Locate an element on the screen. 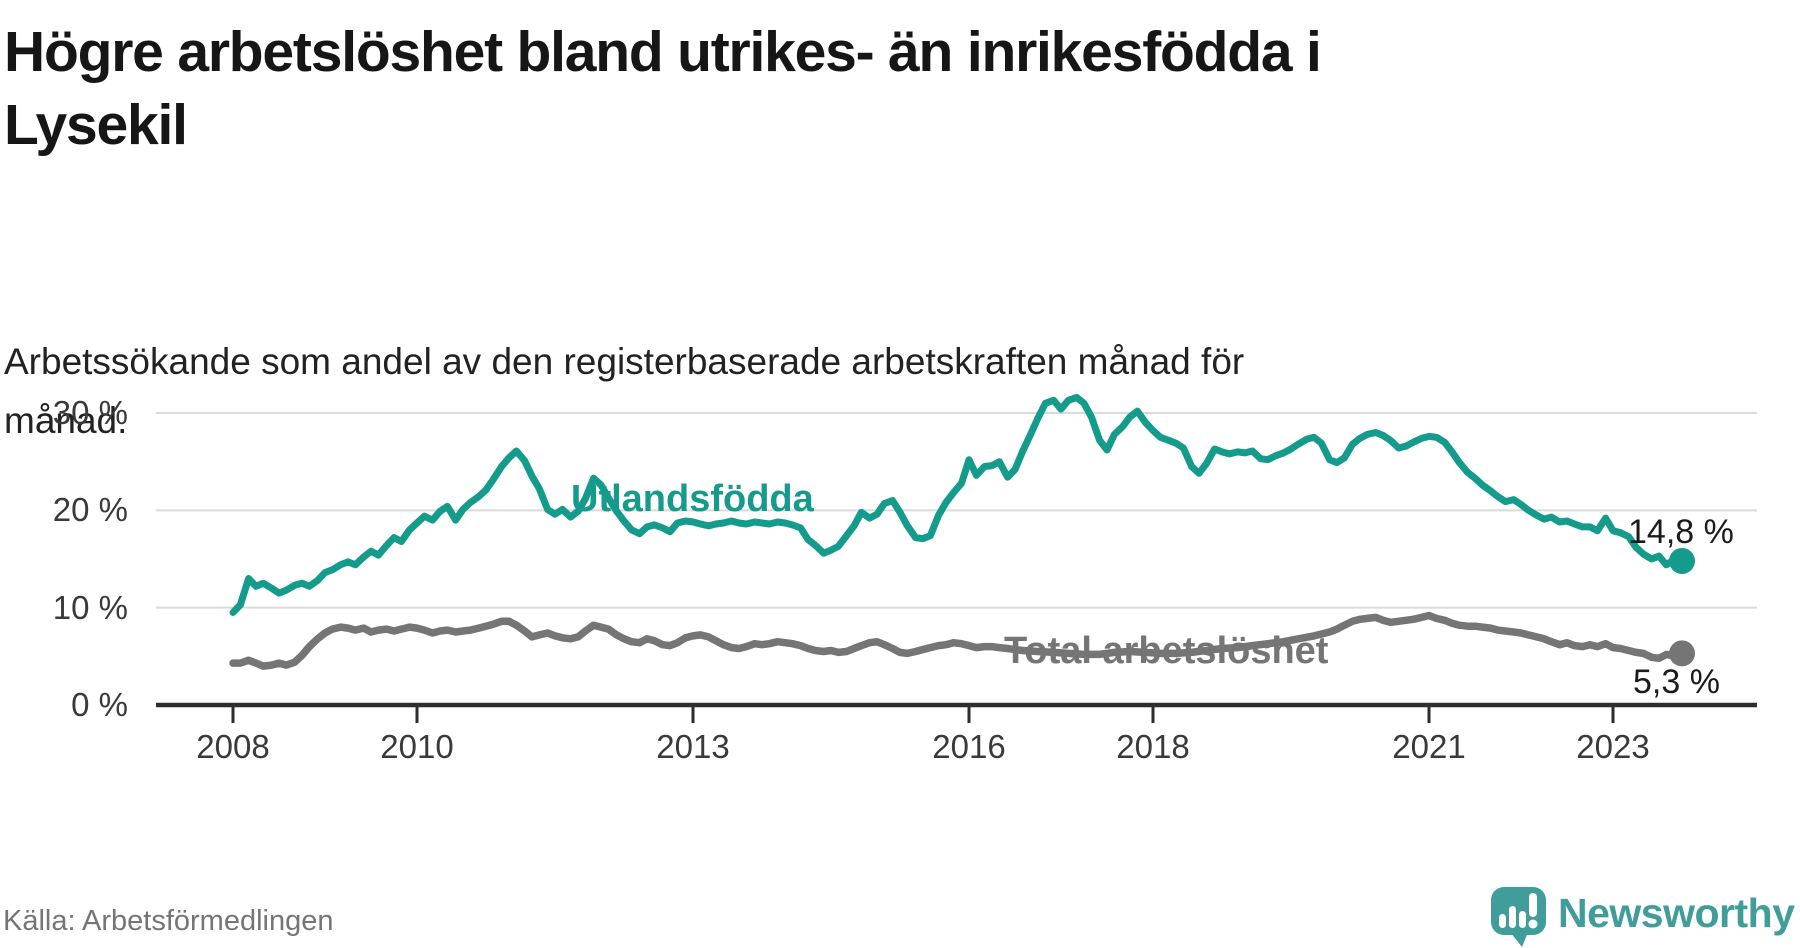 This screenshot has height=948, width=1800. x-axis-label: 2008 is located at coordinates (233, 746).